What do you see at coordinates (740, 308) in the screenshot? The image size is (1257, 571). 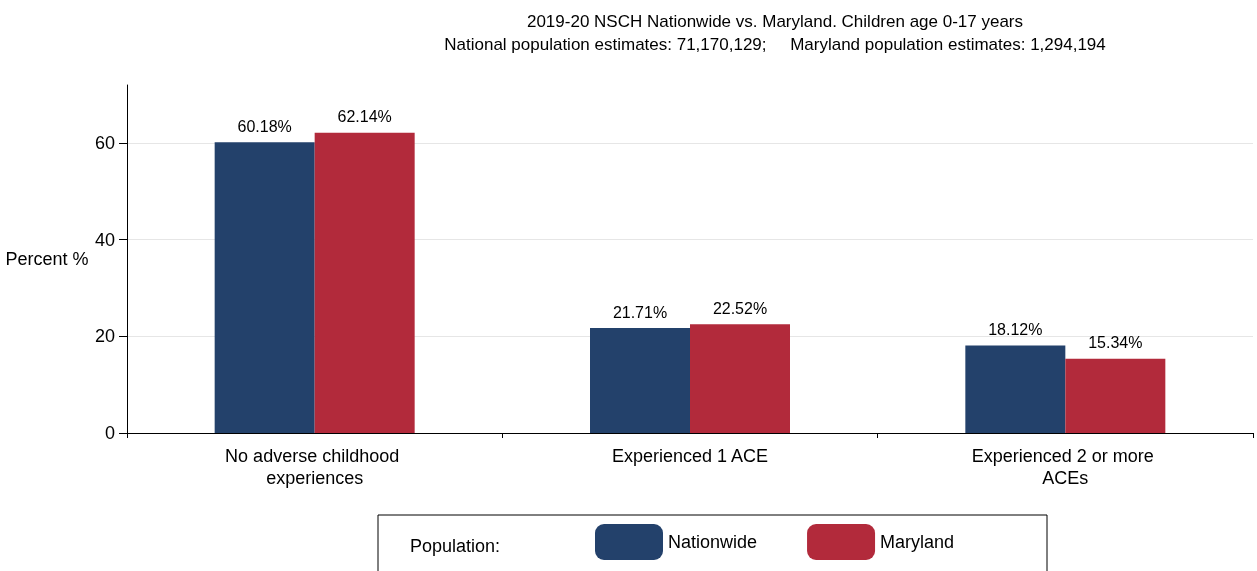 I see `data-label: 22.52%` at bounding box center [740, 308].